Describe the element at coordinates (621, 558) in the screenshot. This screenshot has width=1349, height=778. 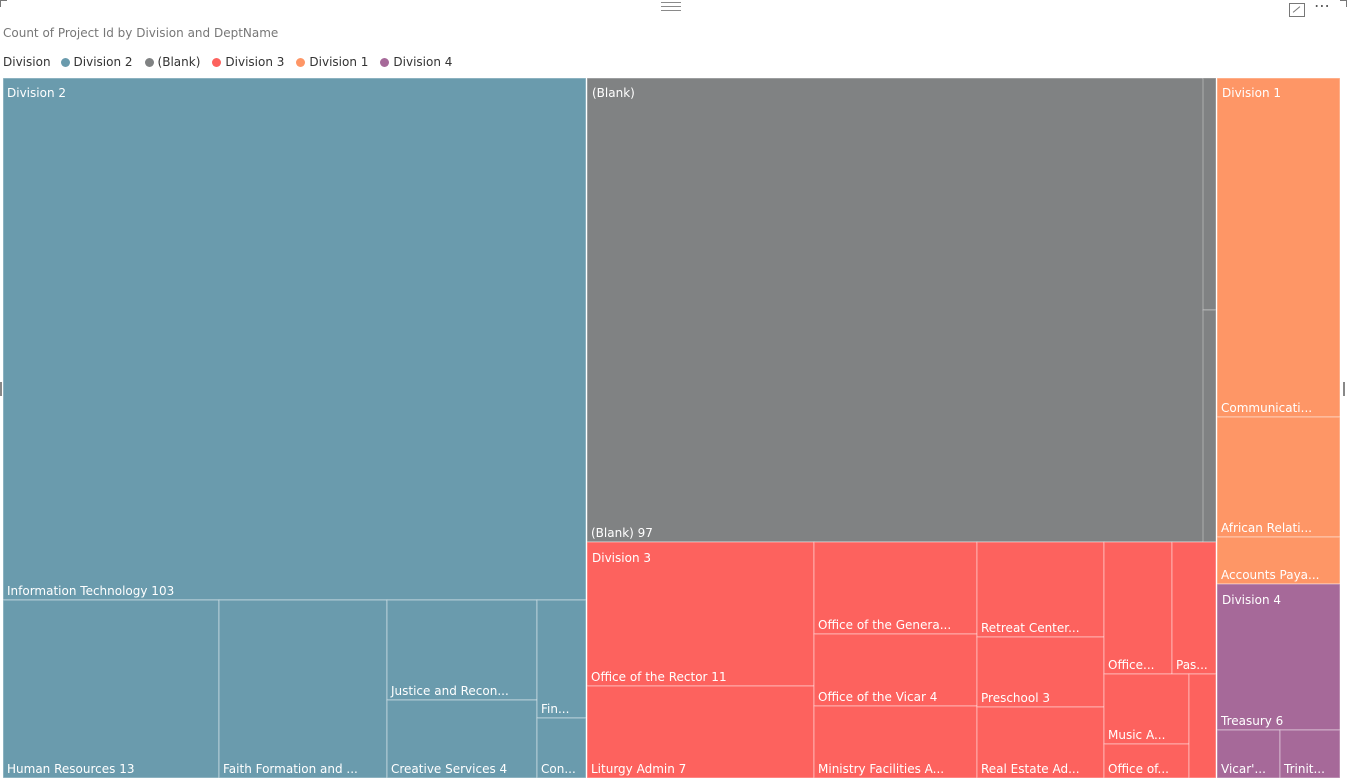
I see `group-label: Division 3` at that location.